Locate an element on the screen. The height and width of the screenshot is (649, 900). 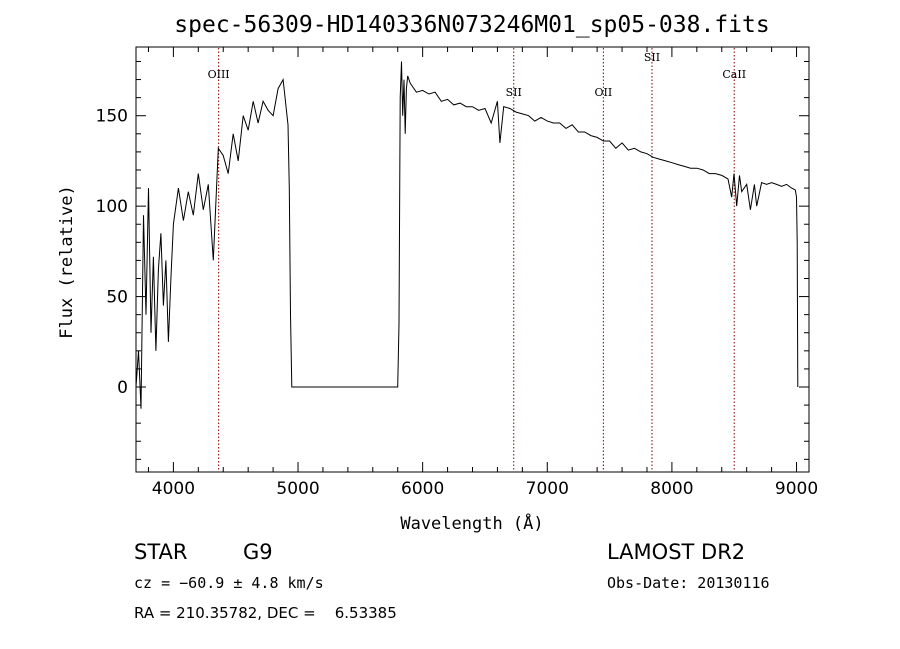
x-tick-label: 8000 is located at coordinates (671, 489).